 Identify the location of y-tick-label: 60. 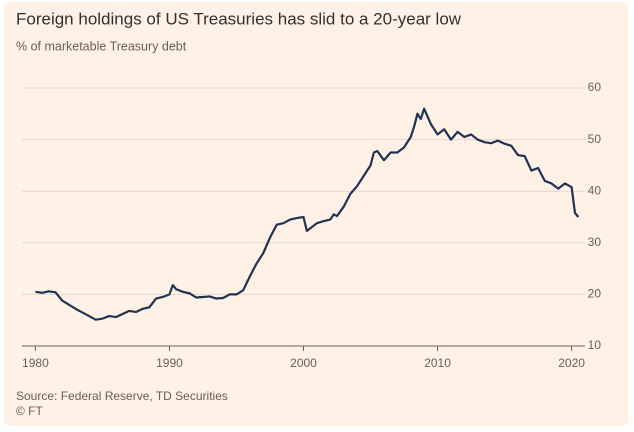
(595, 87).